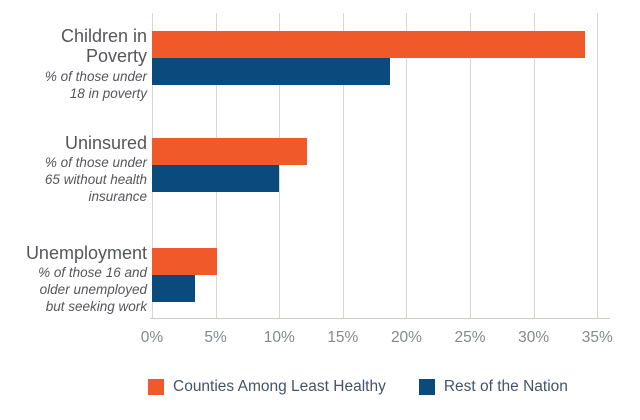 This screenshot has height=420, width=640. I want to click on x-tick-label: 10%, so click(279, 337).